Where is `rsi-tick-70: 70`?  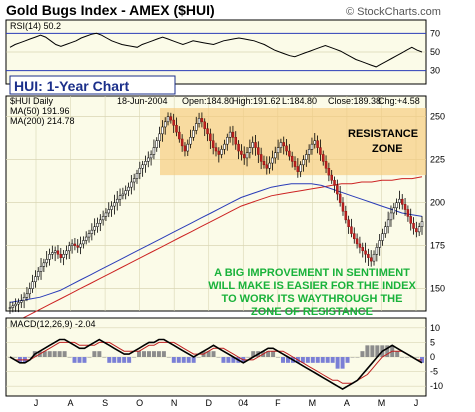 rsi-tick-70: 70 is located at coordinates (435, 33).